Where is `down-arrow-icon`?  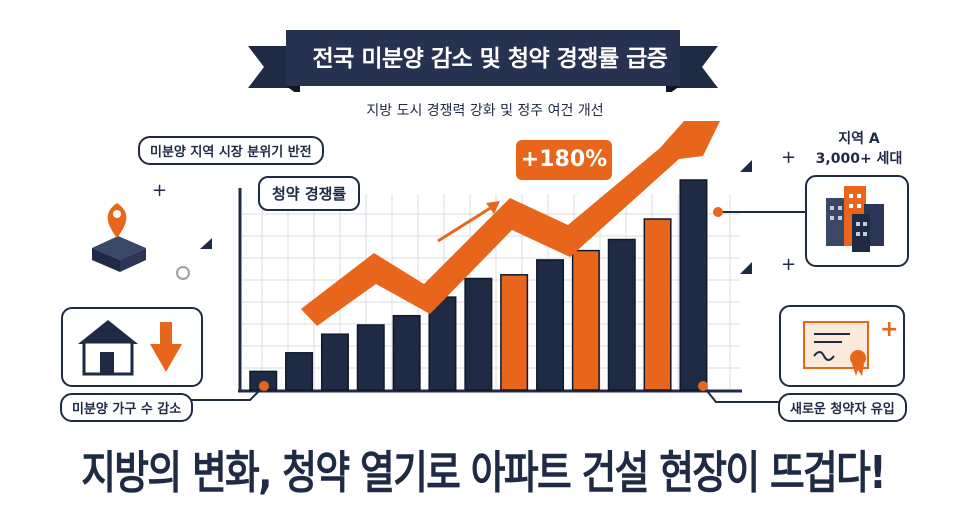
down-arrow-icon is located at coordinates (166, 347).